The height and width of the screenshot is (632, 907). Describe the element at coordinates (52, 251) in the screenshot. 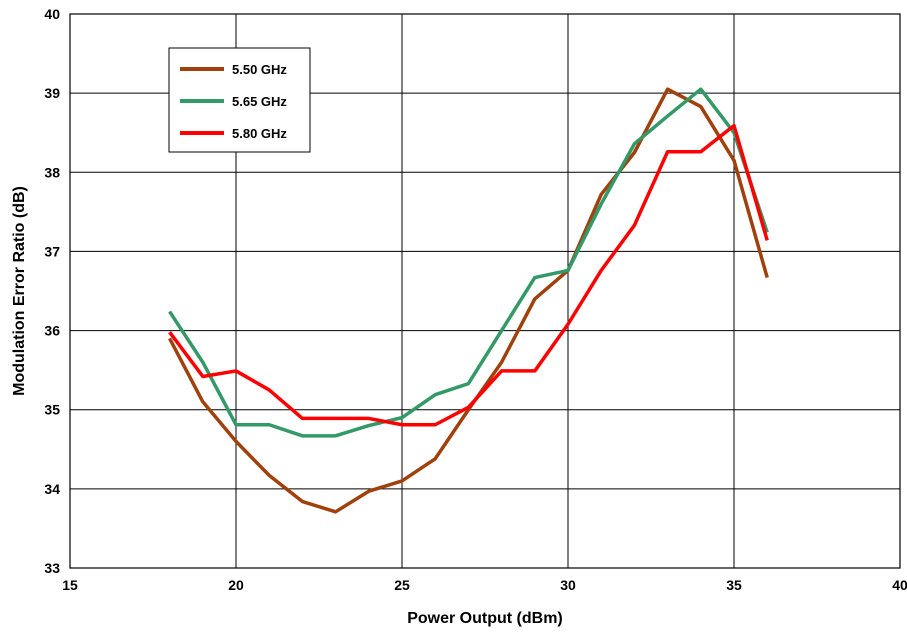

I see `y-tick-label: 37` at that location.